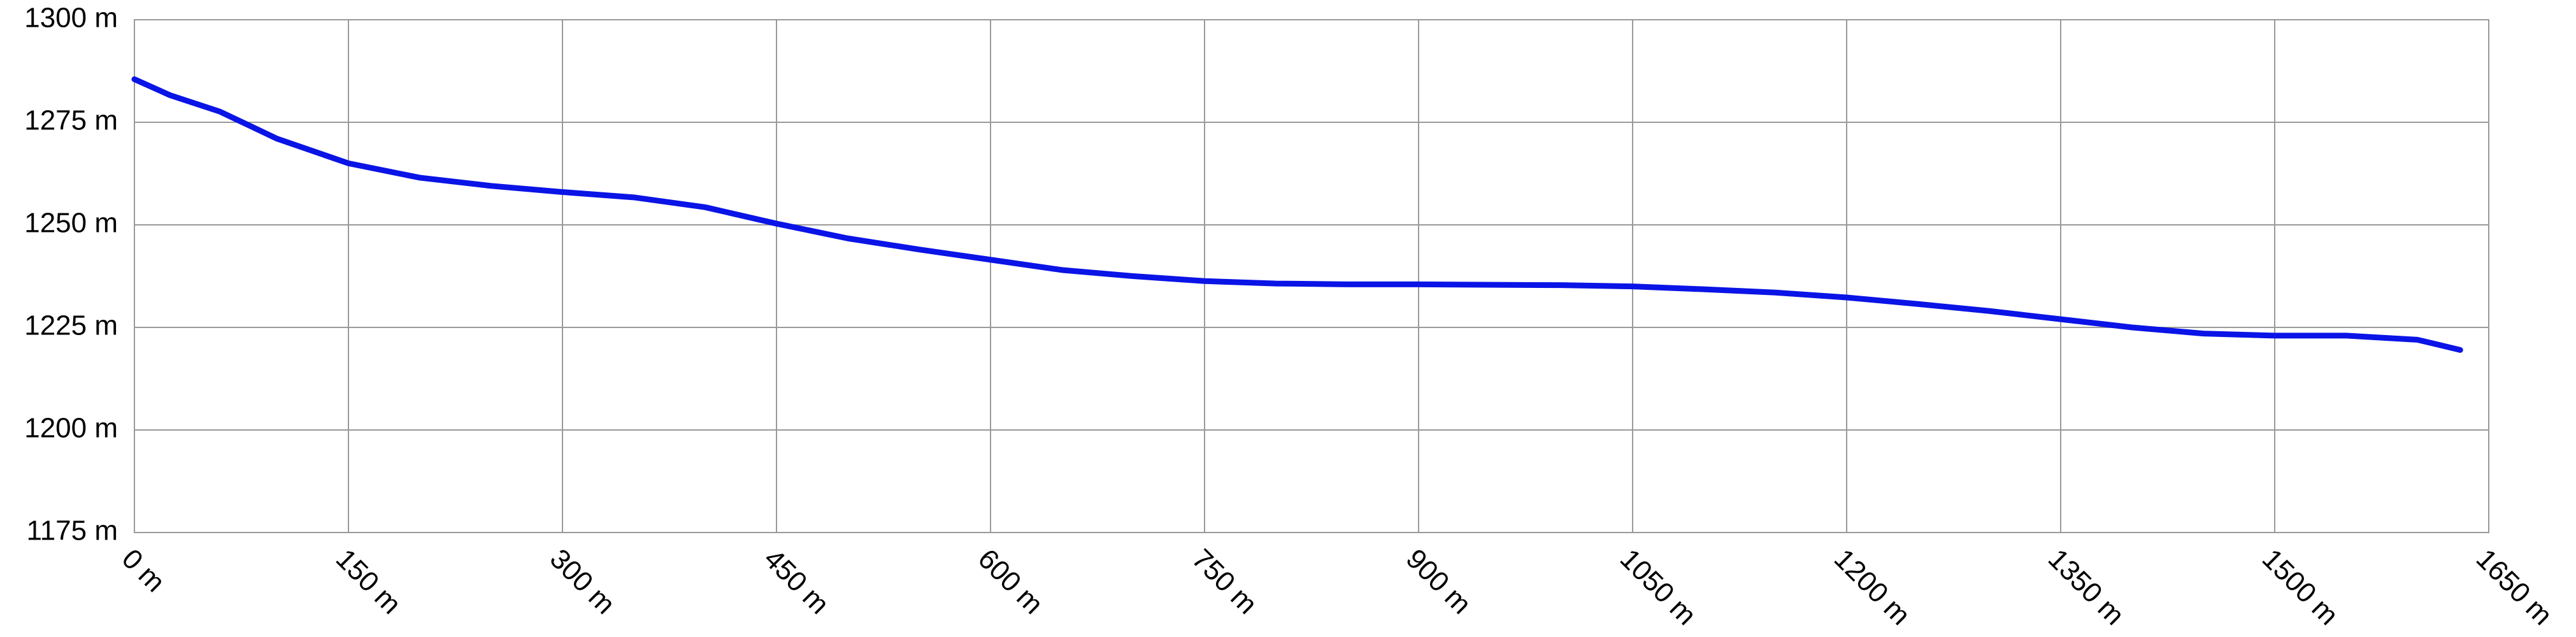 This screenshot has width=2576, height=637. Describe the element at coordinates (73, 531) in the screenshot. I see `y-tick-label: 1175 m` at that location.